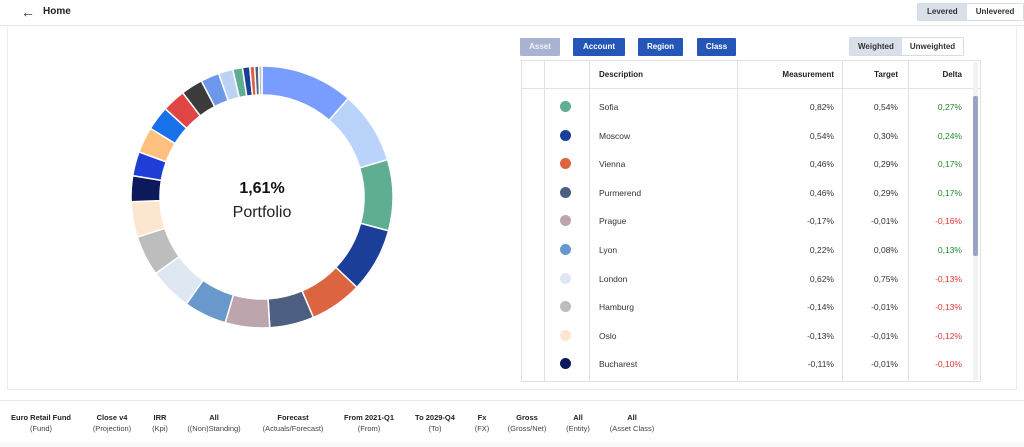 The width and height of the screenshot is (1024, 447). What do you see at coordinates (716, 47) in the screenshot?
I see `group-class-button: Class` at bounding box center [716, 47].